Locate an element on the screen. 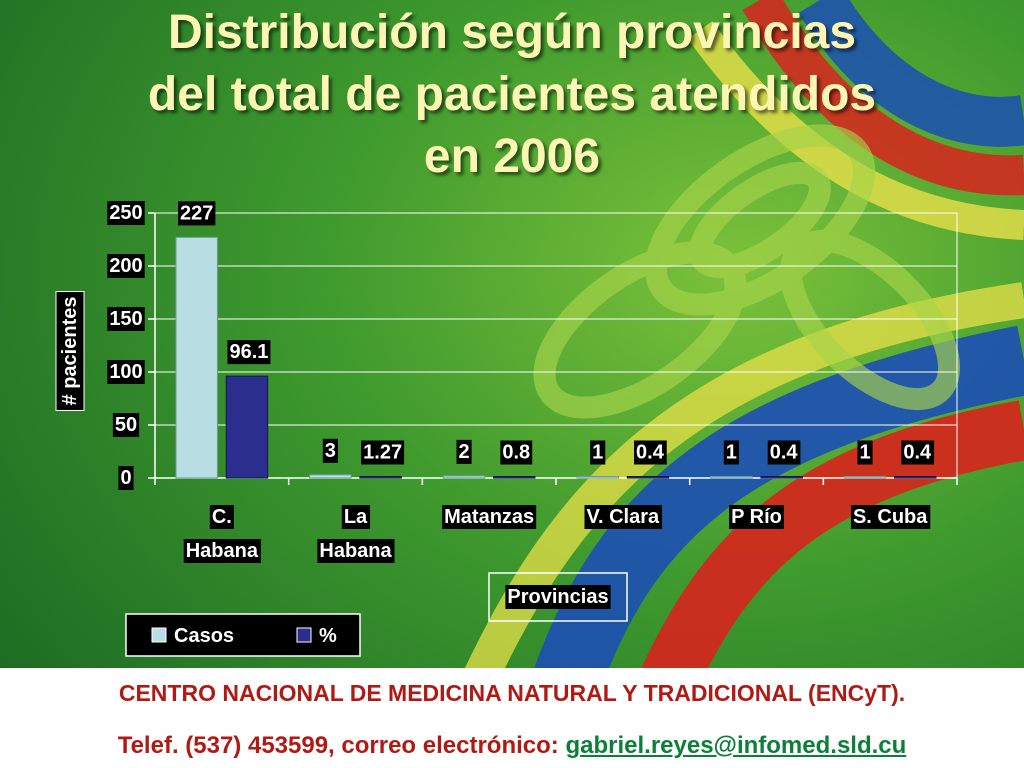 The height and width of the screenshot is (768, 1024). bar-%-1 is located at coordinates (380, 477).